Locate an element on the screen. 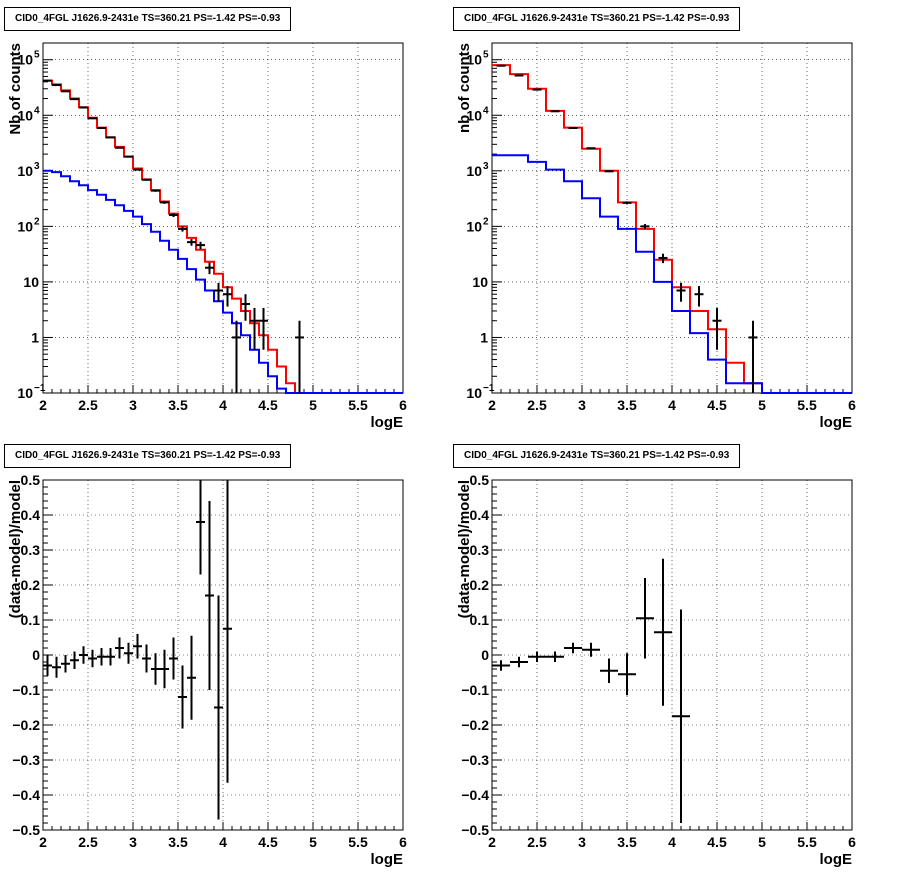  y-tick-label: −0.4 is located at coordinates (26, 795).